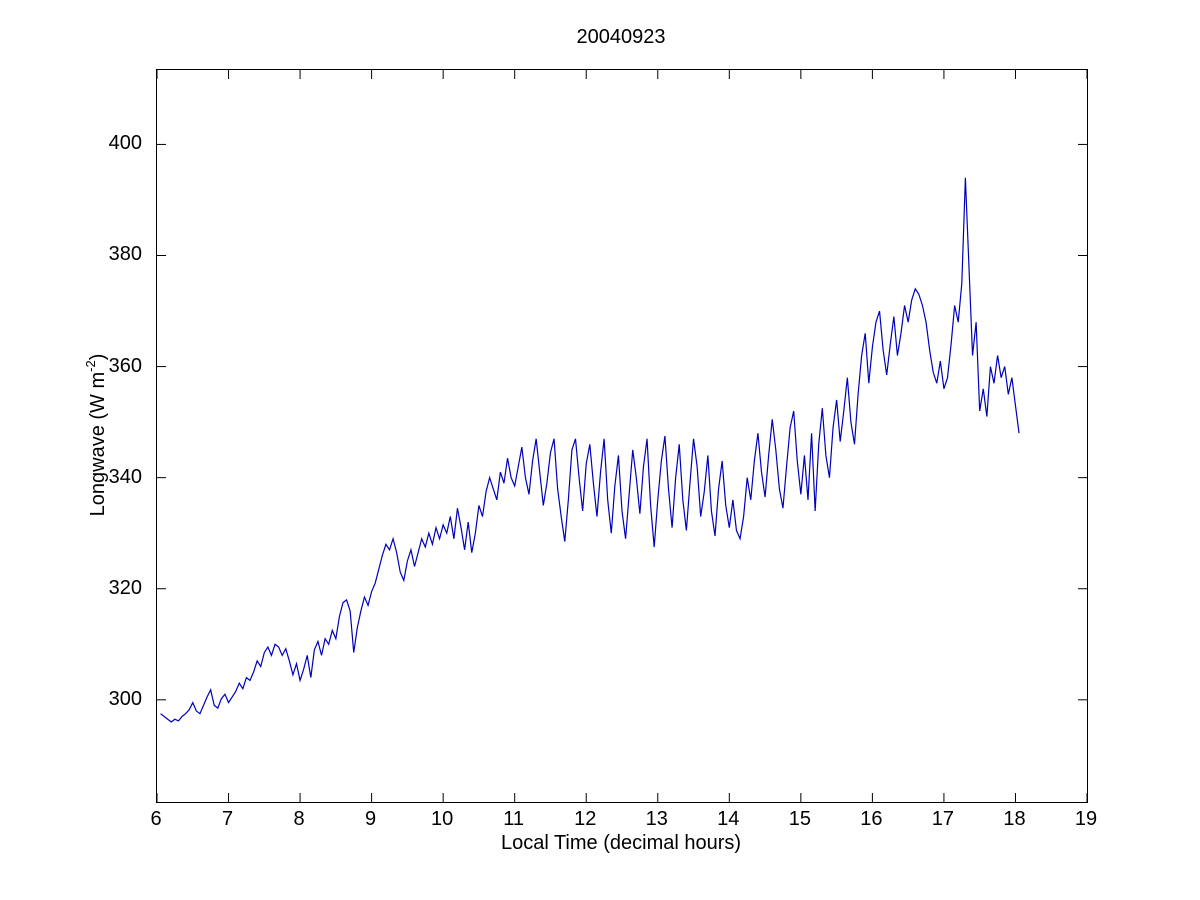 This screenshot has height=900, width=1200. Describe the element at coordinates (728, 819) in the screenshot. I see `x-tick-label: 14` at that location.